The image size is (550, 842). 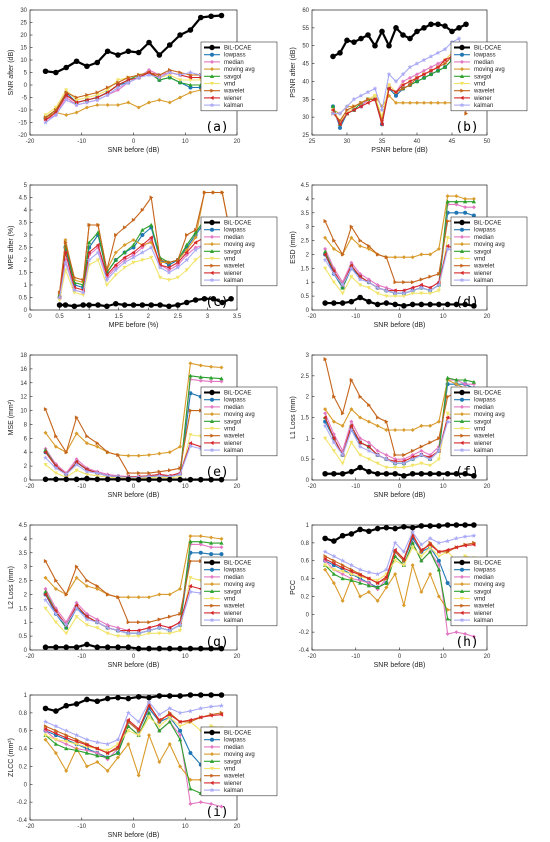 I want to click on y-tick-label: -0.4, so click(x=304, y=651).